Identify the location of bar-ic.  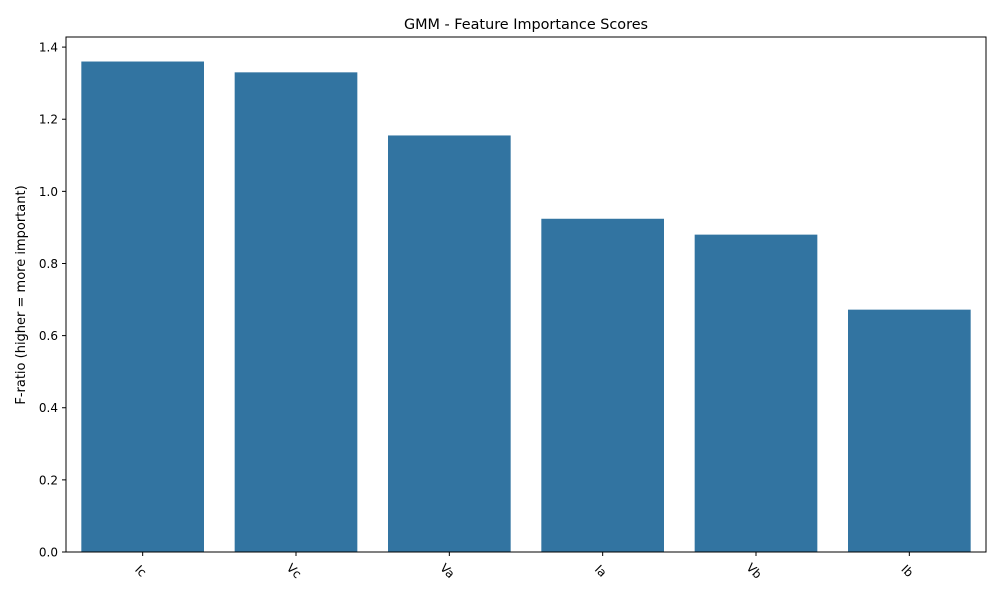
(142, 307).